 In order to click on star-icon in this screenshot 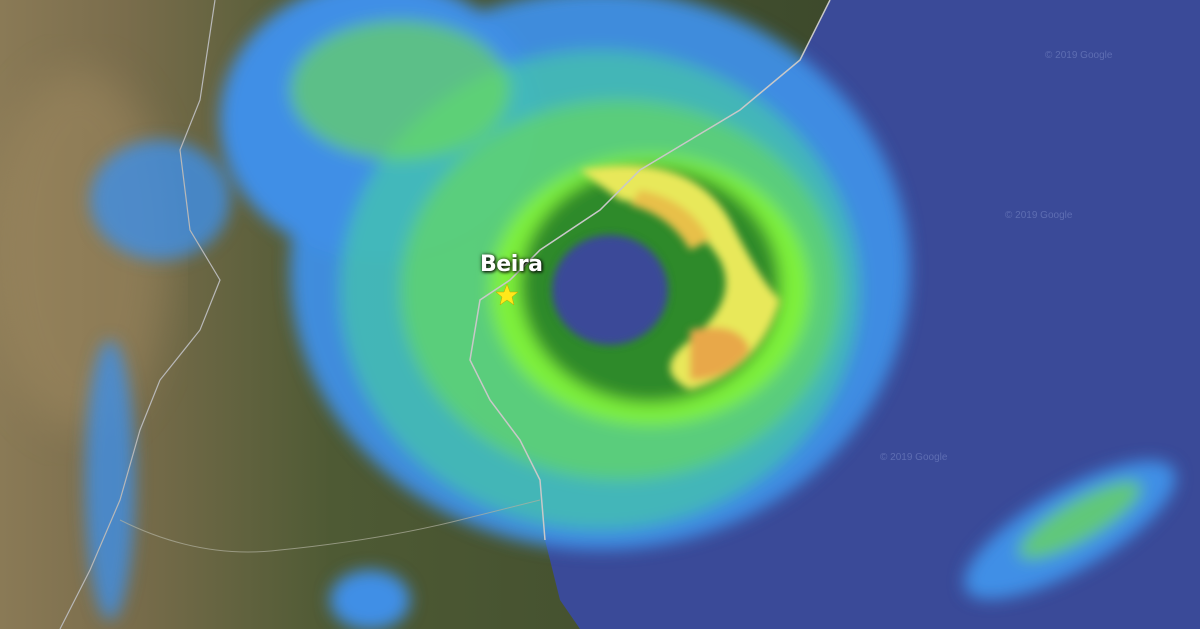, I will do `click(507, 294)`.